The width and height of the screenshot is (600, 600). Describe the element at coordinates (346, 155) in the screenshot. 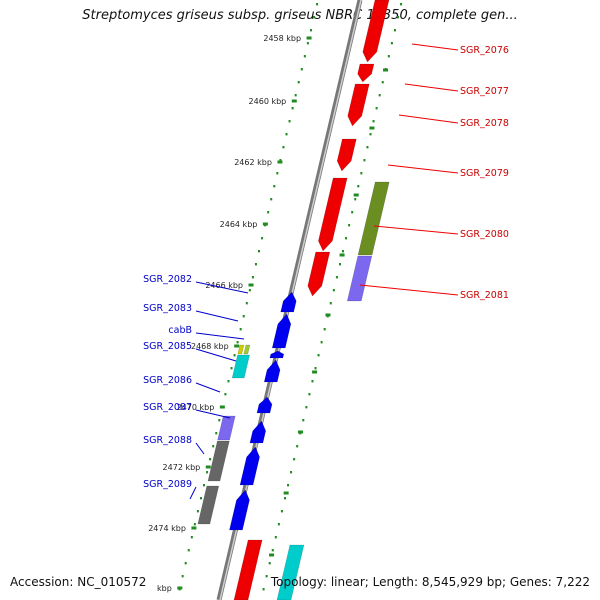

I see `gene-sgr-2079` at that location.